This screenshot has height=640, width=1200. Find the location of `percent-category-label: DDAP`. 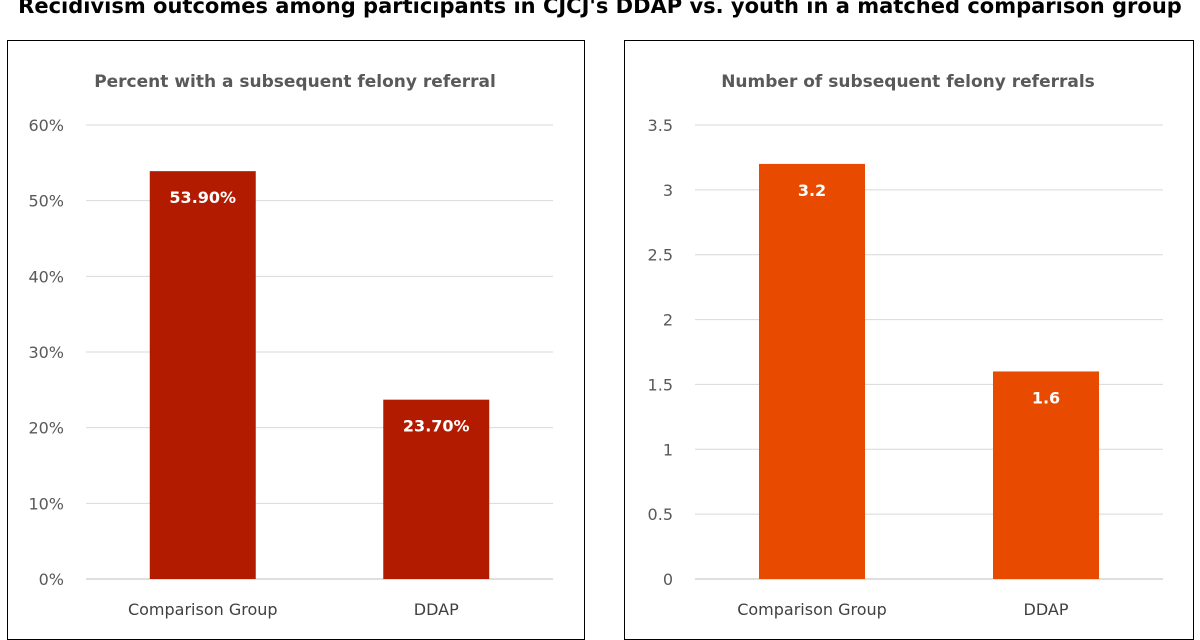

percent-category-label: DDAP is located at coordinates (436, 609).